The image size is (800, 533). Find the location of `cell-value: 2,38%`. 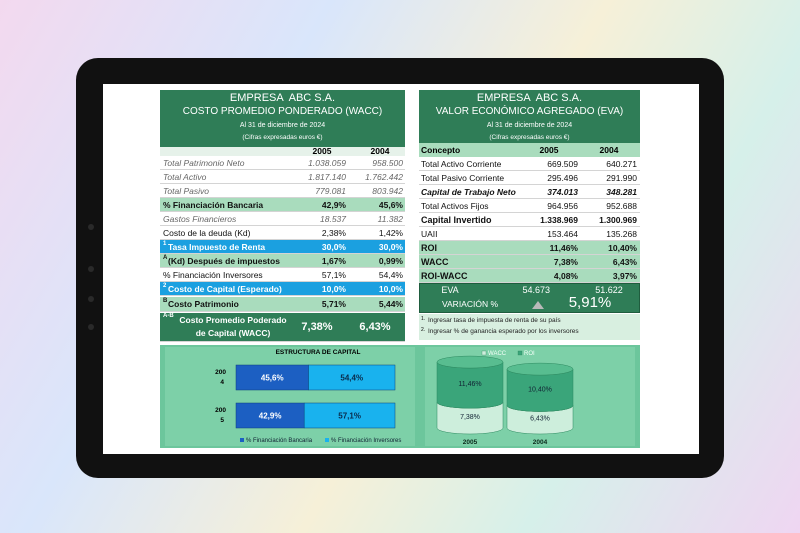

cell-value: 2,38% is located at coordinates (333, 233).